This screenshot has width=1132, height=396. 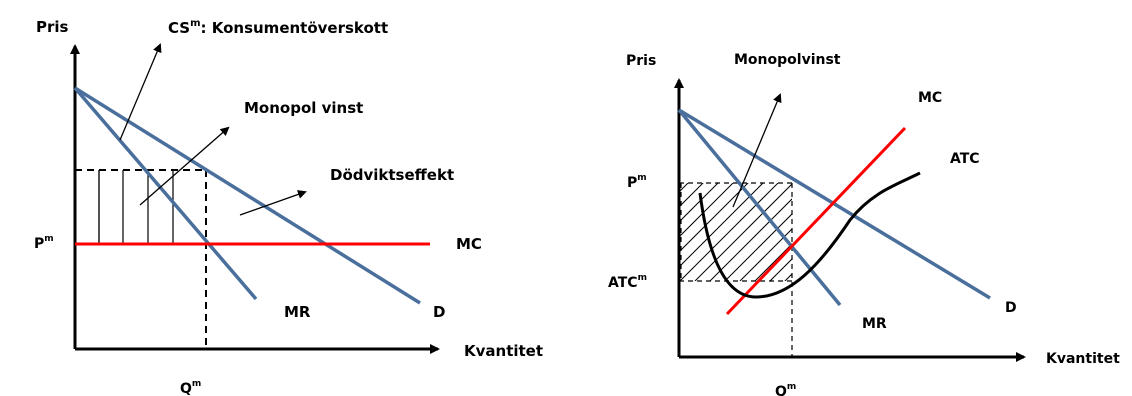 I want to click on right-mc-label: MC, so click(x=930, y=98).